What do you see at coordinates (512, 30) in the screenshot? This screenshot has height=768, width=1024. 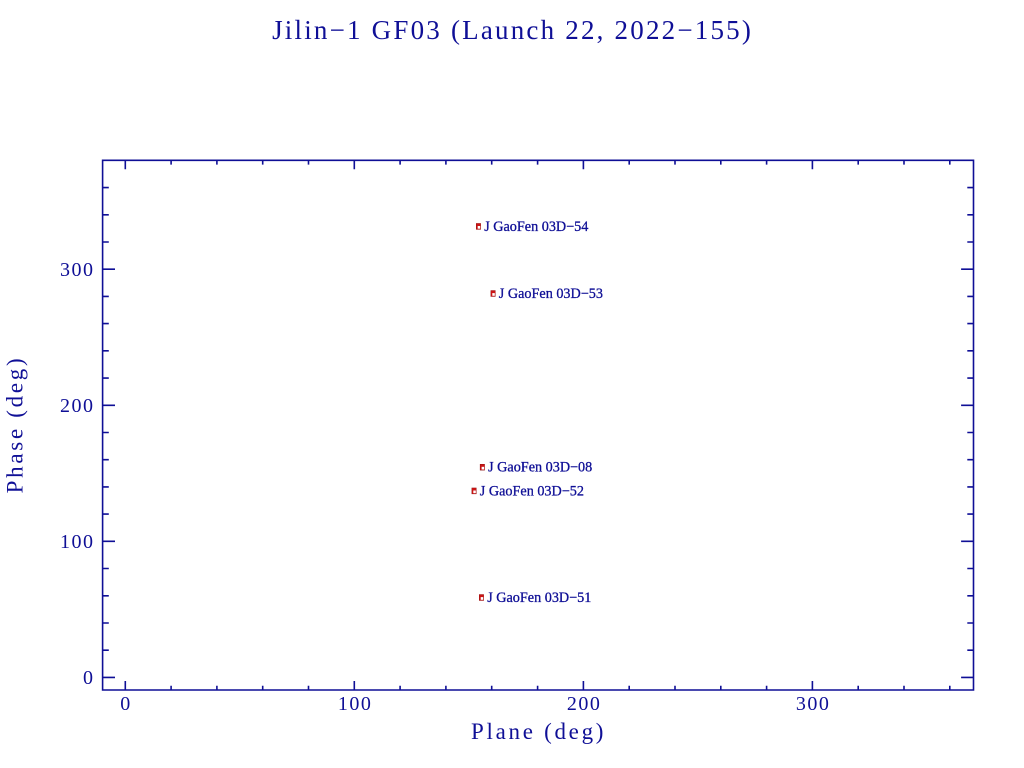 I see `svg-text:Jilin−1 GF03 (Launch 22, 2022−: Jilin−1 GF03 (Launch 22, 2022−155)` at bounding box center [512, 30].